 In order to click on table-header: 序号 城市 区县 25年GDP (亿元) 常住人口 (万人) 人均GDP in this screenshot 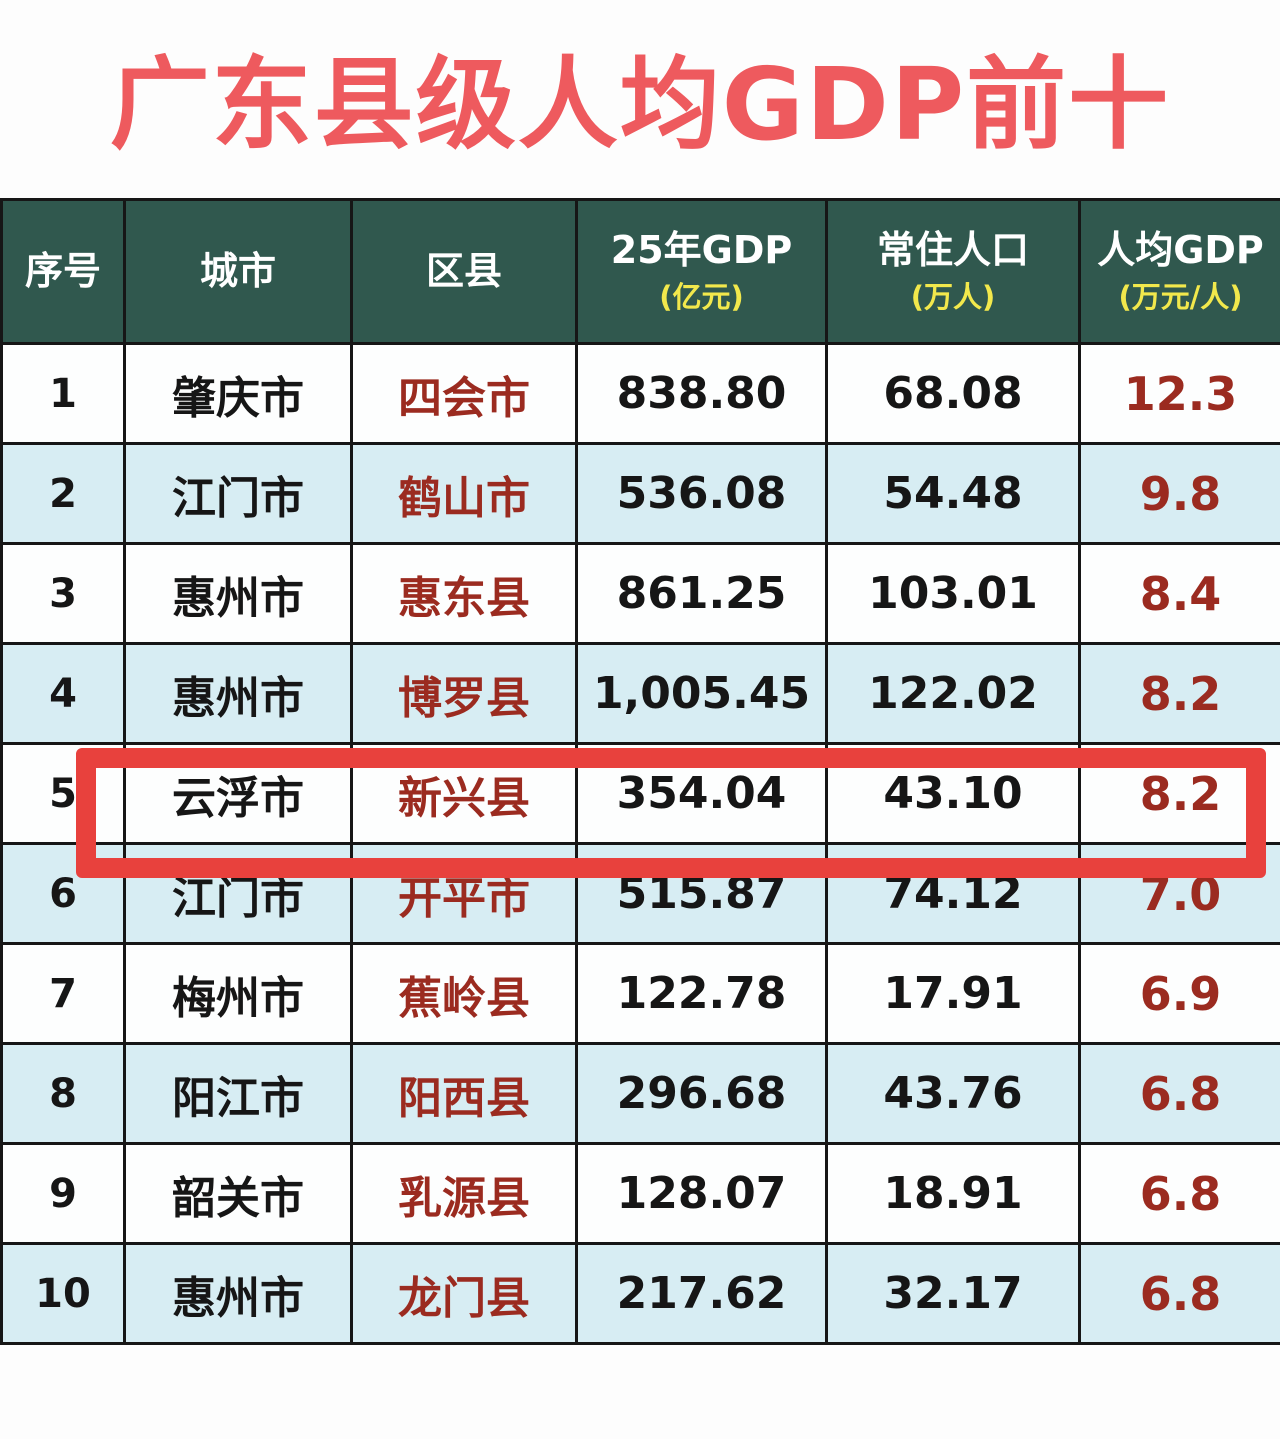, I will do `click(640, 271)`.